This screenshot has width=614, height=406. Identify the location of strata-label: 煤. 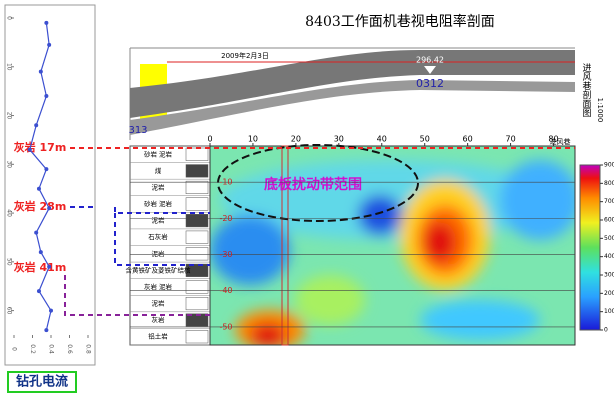
(158, 170).